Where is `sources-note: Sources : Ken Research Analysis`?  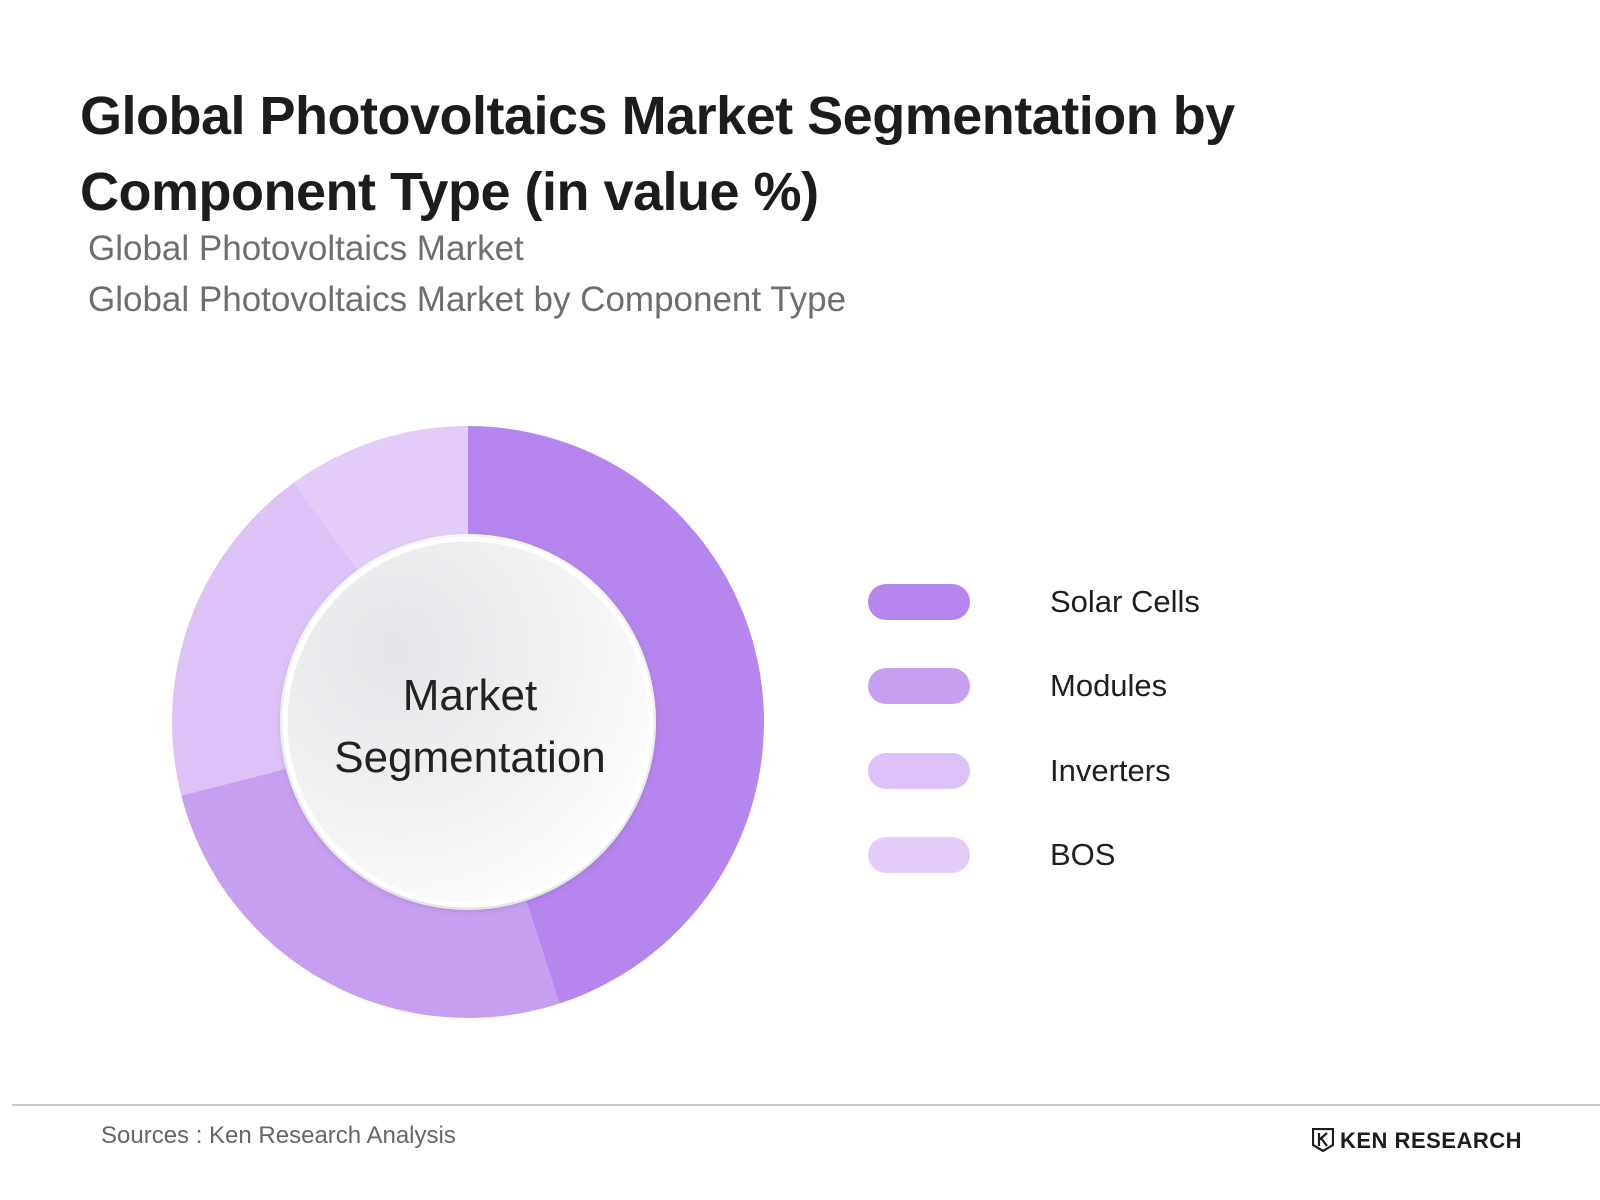 sources-note: Sources : Ken Research Analysis is located at coordinates (278, 1135).